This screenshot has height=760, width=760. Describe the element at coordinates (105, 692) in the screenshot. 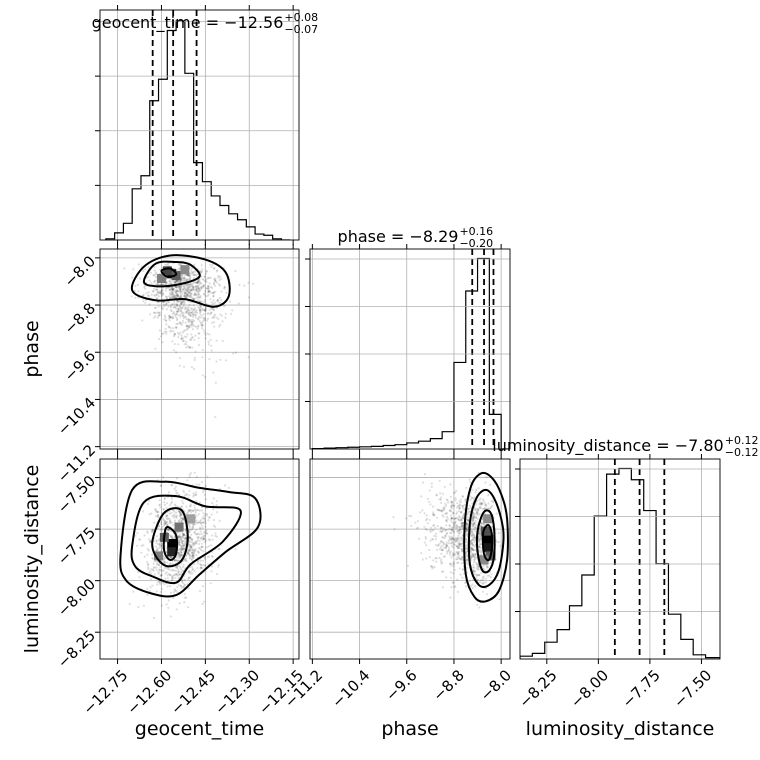

I see `x-tick-label: −12.75` at that location.